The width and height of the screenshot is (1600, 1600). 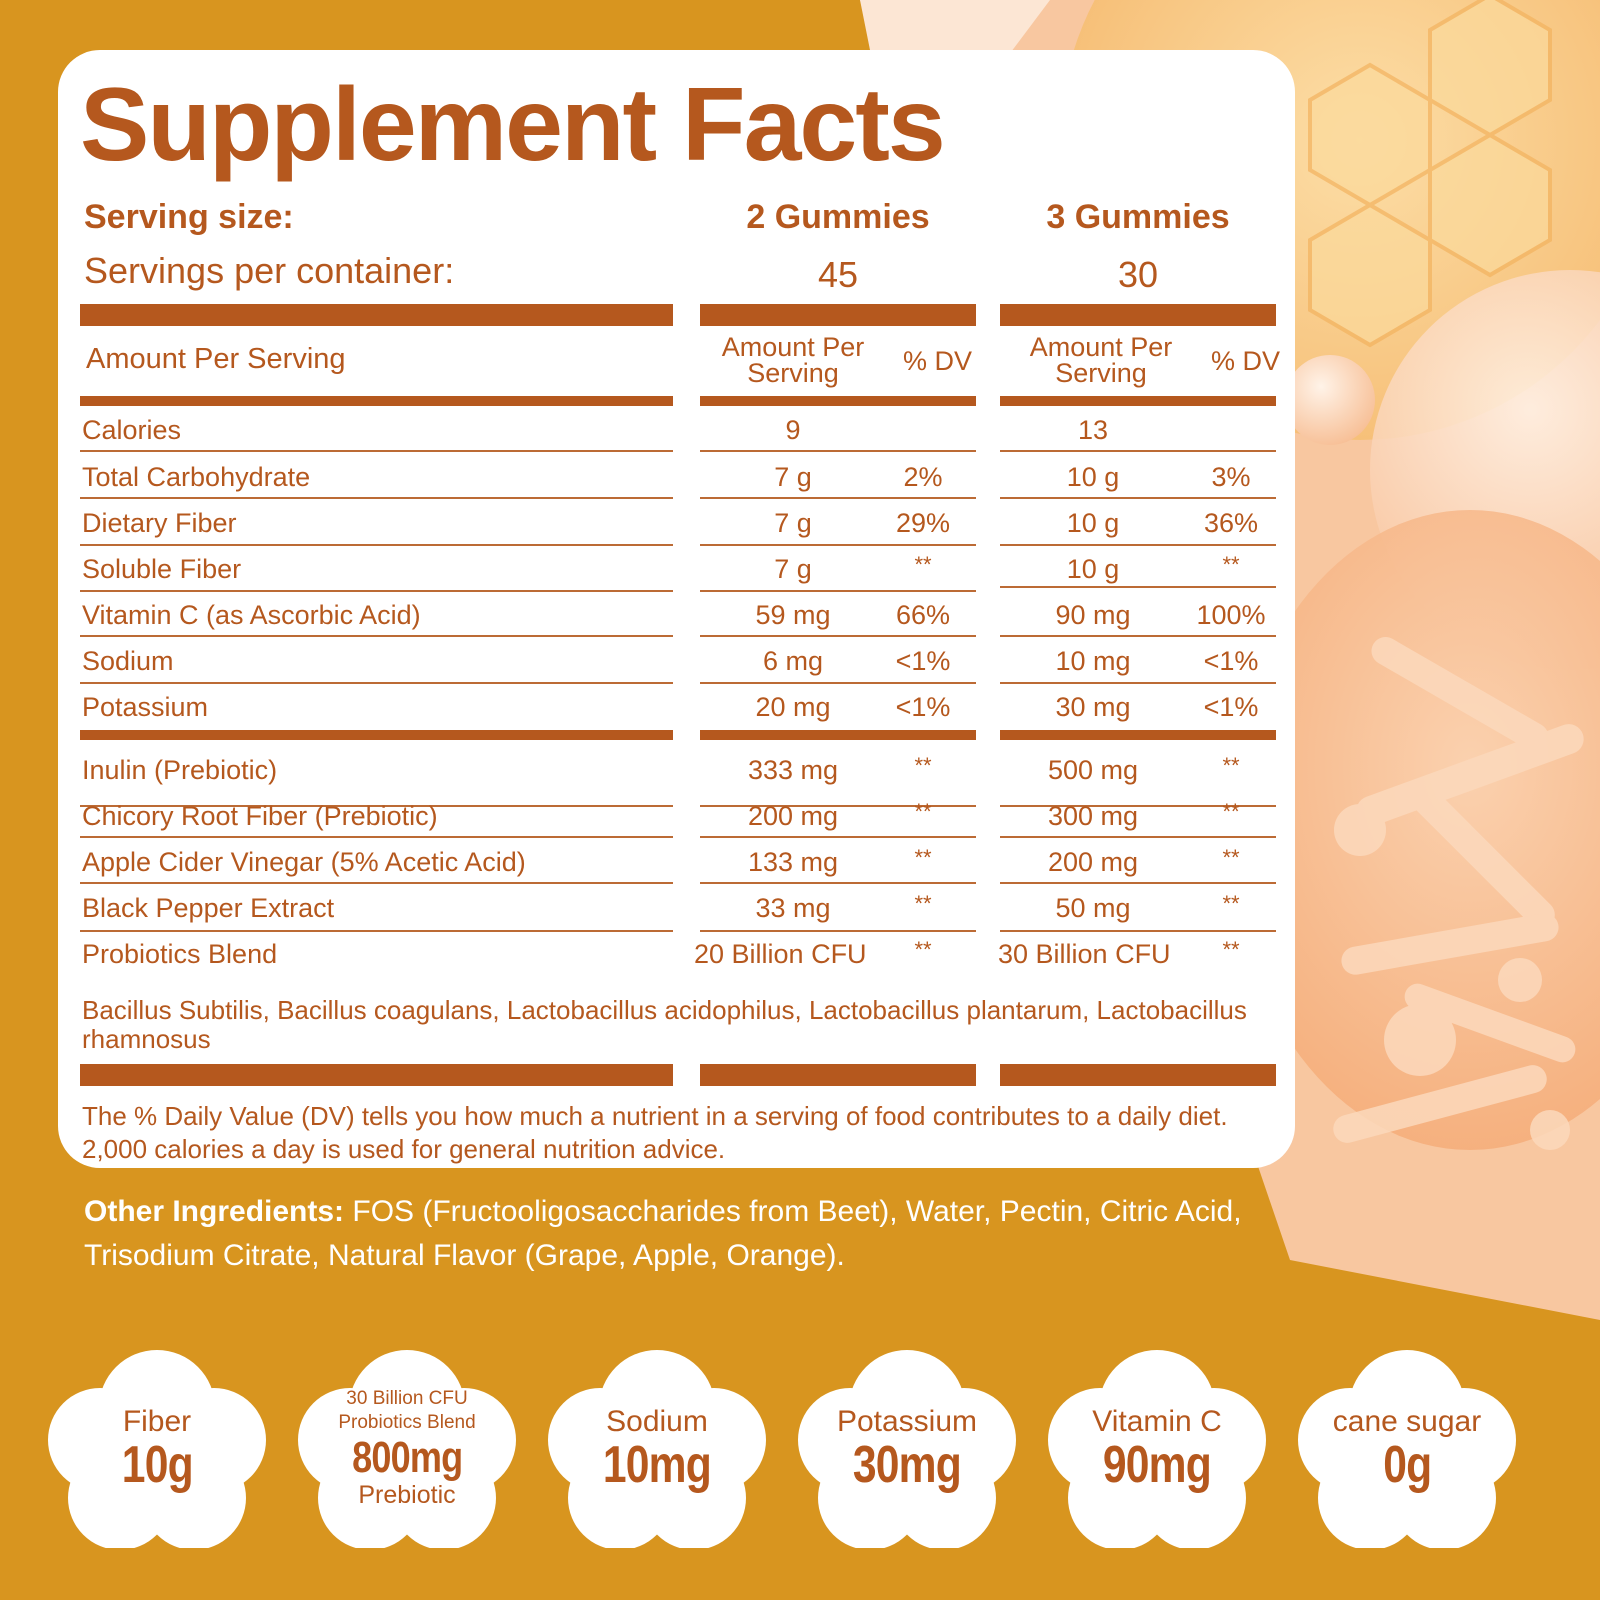 I want to click on badge-label: Fiber, so click(x=157, y=1421).